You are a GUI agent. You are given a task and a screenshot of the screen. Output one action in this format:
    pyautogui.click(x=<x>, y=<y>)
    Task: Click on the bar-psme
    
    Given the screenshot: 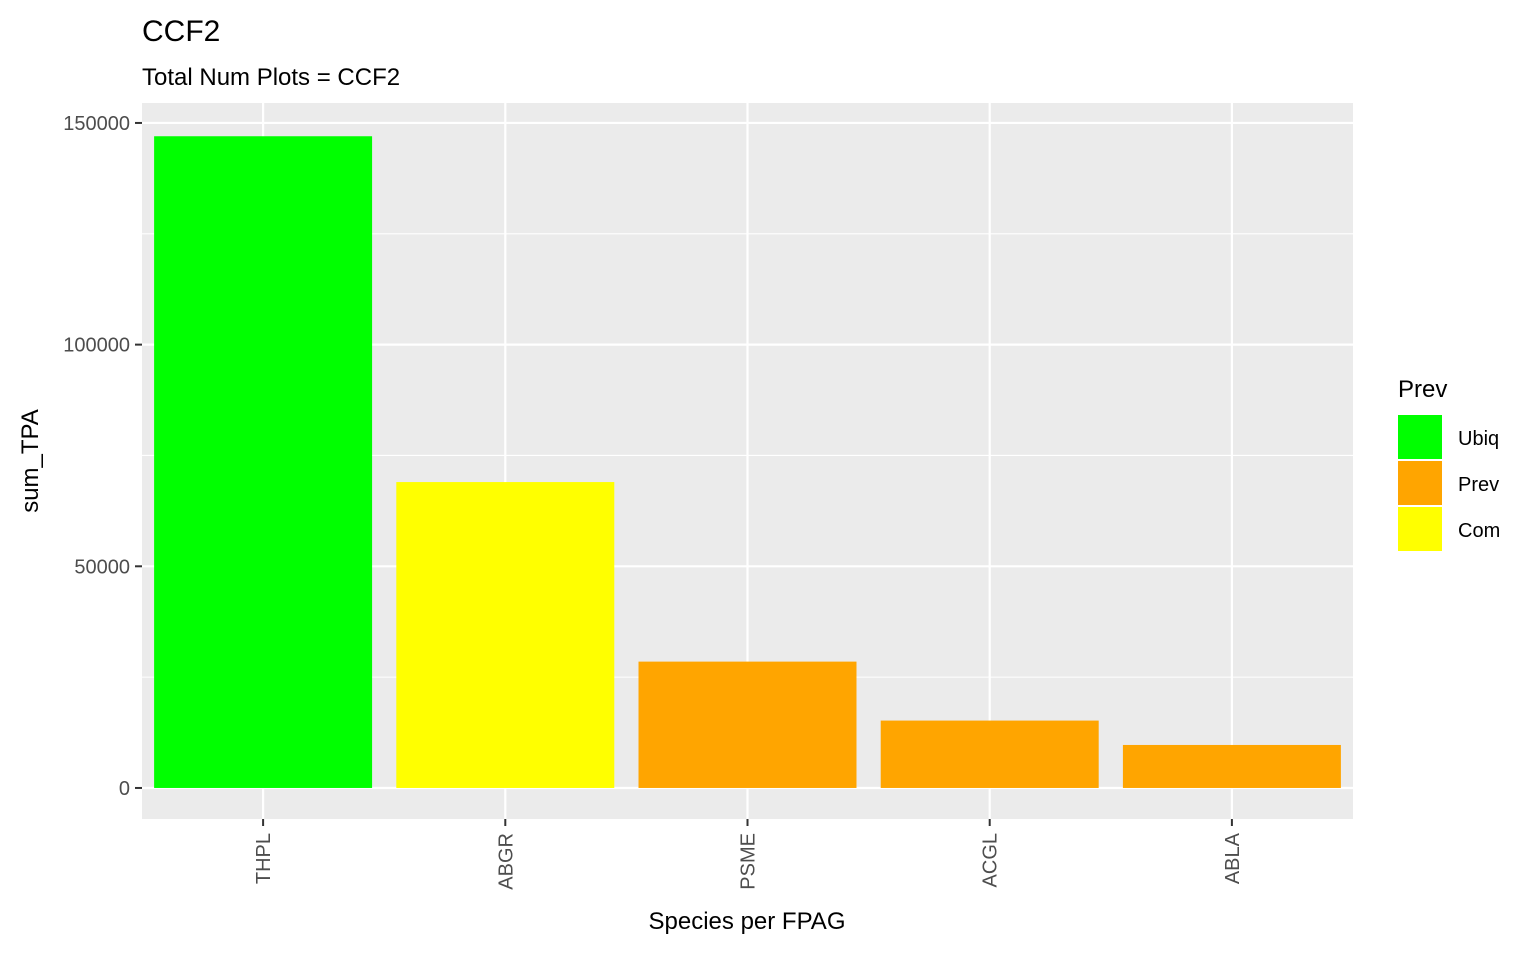 What is the action you would take?
    pyautogui.click(x=747, y=724)
    